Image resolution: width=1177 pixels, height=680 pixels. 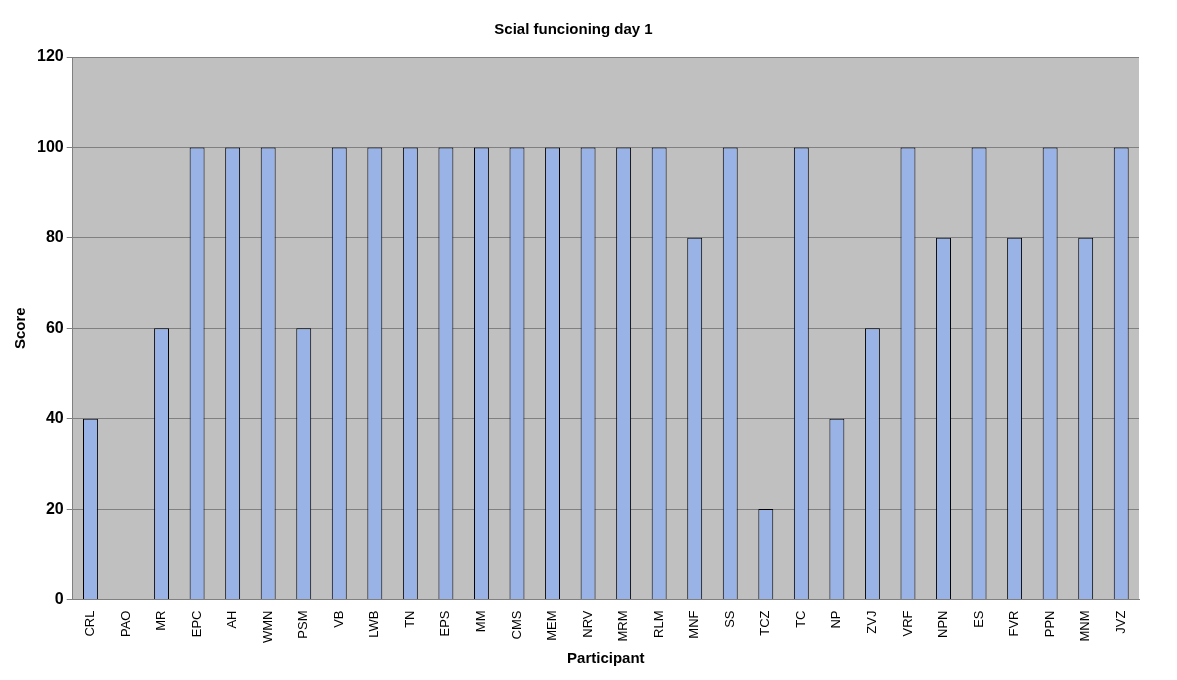 I want to click on x-tick-label: PPN, so click(x=1049, y=624).